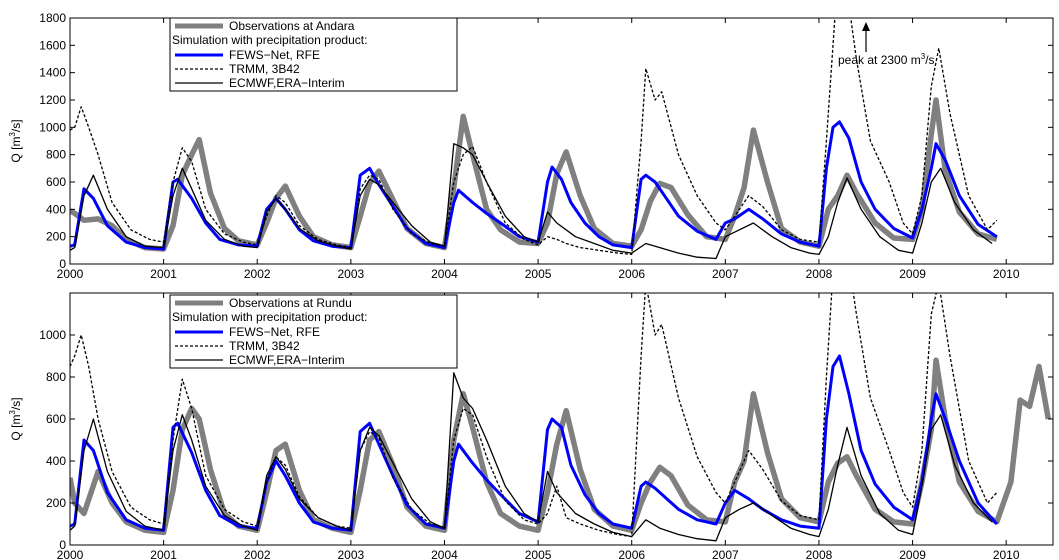 The width and height of the screenshot is (1059, 560). What do you see at coordinates (292, 26) in the screenshot?
I see `legend-label-observed-andara: Observations at Andara` at bounding box center [292, 26].